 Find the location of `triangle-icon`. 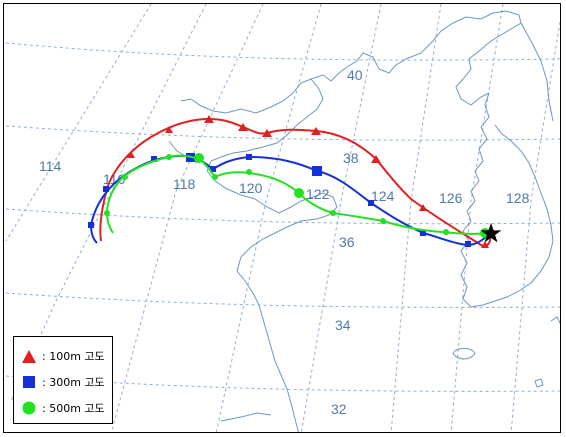

triangle-icon is located at coordinates (29, 356).